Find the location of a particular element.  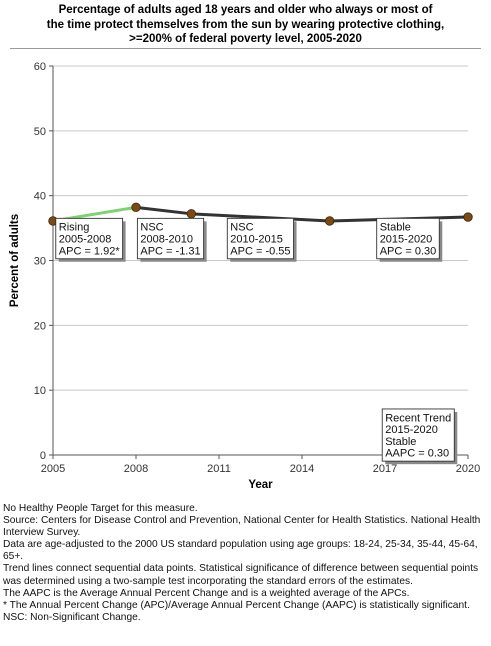

annotation-text: APC = 0.30 is located at coordinates (408, 251).